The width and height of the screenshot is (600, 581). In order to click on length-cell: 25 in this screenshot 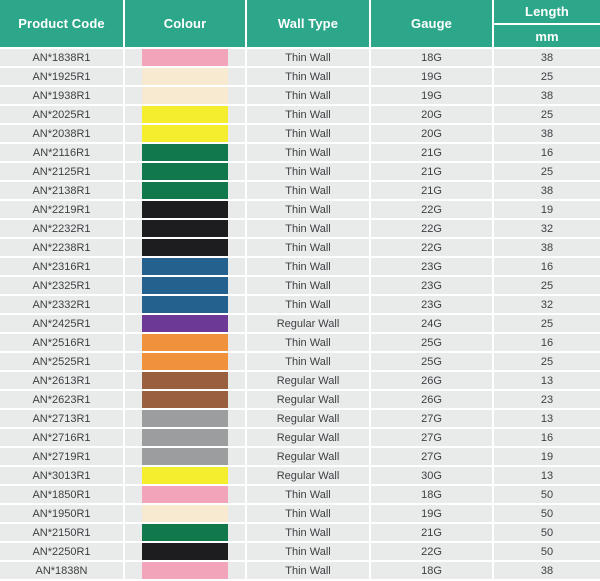, I will do `click(547, 285)`.